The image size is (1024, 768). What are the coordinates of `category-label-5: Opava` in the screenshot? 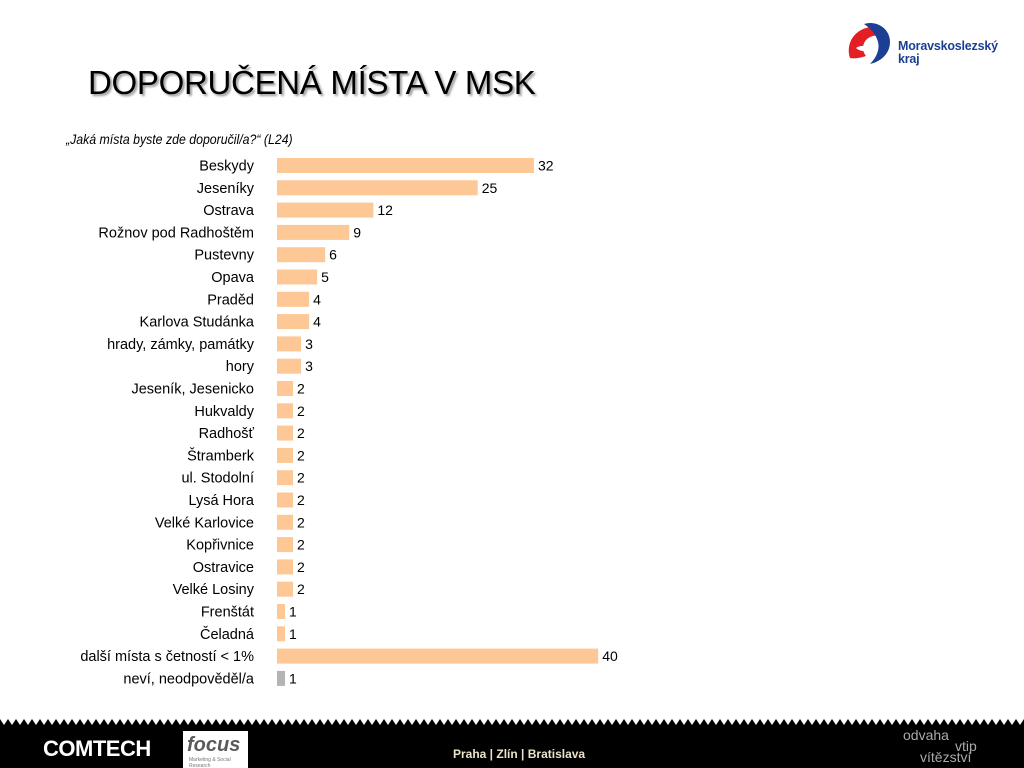 It's located at (233, 278).